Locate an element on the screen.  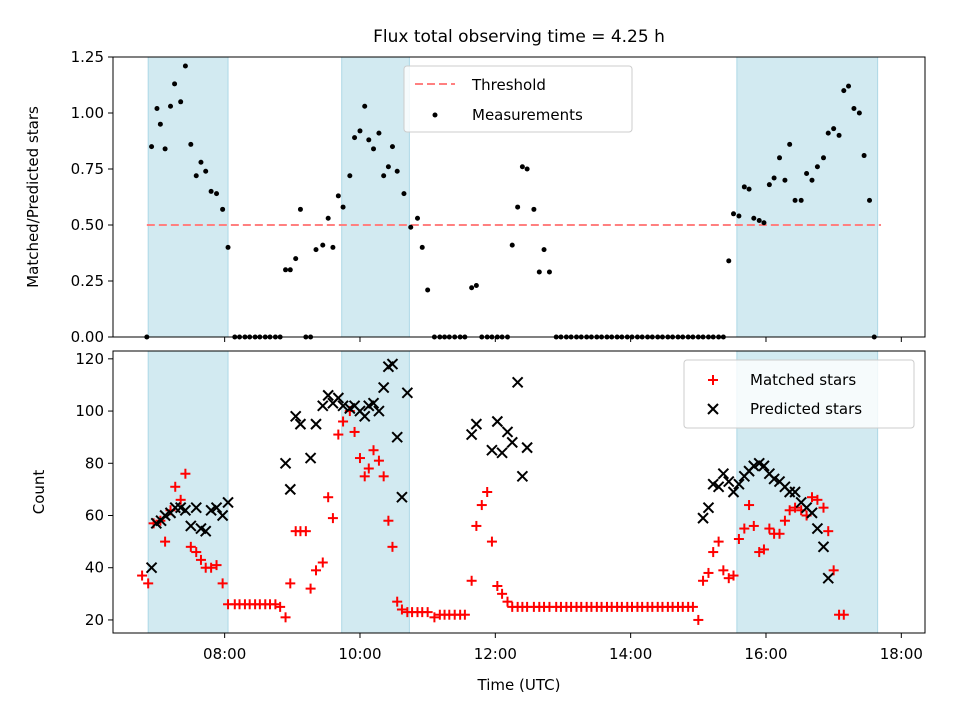
legend-matched-label: Matched stars is located at coordinates (803, 380).